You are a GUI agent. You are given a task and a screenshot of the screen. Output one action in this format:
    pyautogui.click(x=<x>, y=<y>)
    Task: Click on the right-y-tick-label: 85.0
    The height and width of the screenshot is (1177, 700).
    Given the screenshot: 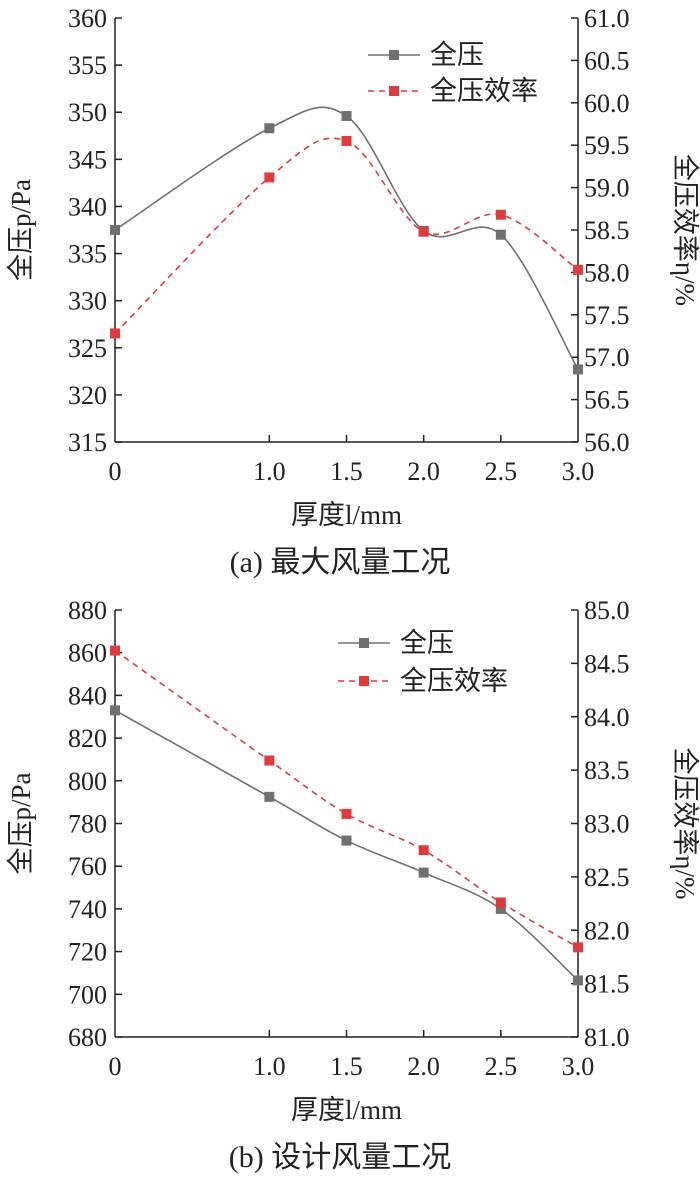 What is the action you would take?
    pyautogui.click(x=607, y=610)
    